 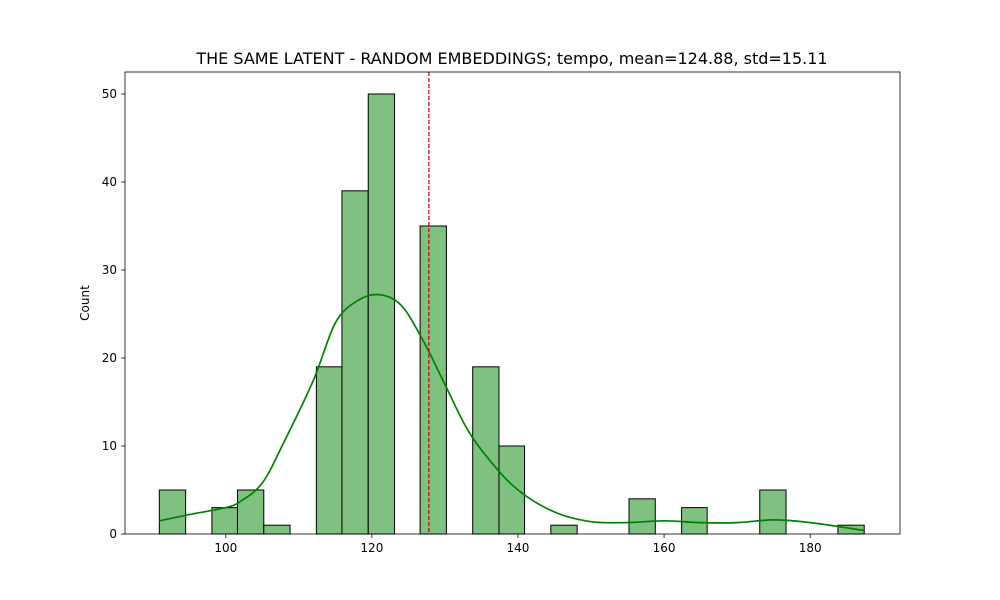 I want to click on x-tick-label-160: 160, so click(x=664, y=548).